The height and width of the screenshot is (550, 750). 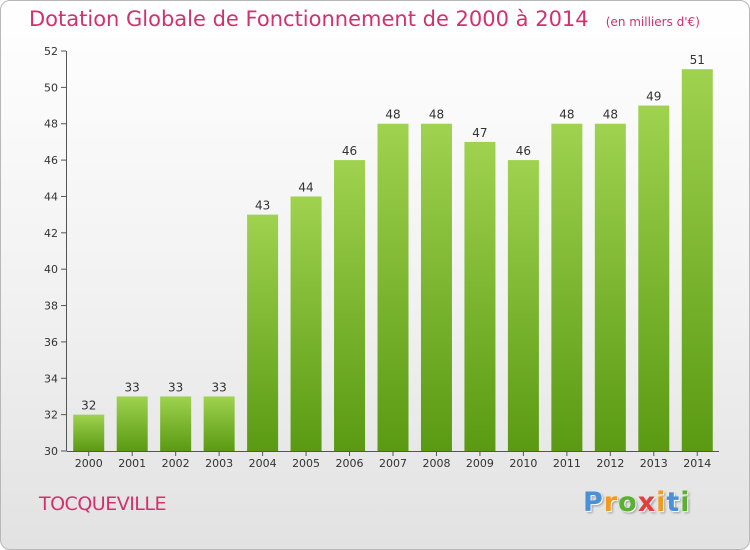 I want to click on bar-2001, so click(x=132, y=423).